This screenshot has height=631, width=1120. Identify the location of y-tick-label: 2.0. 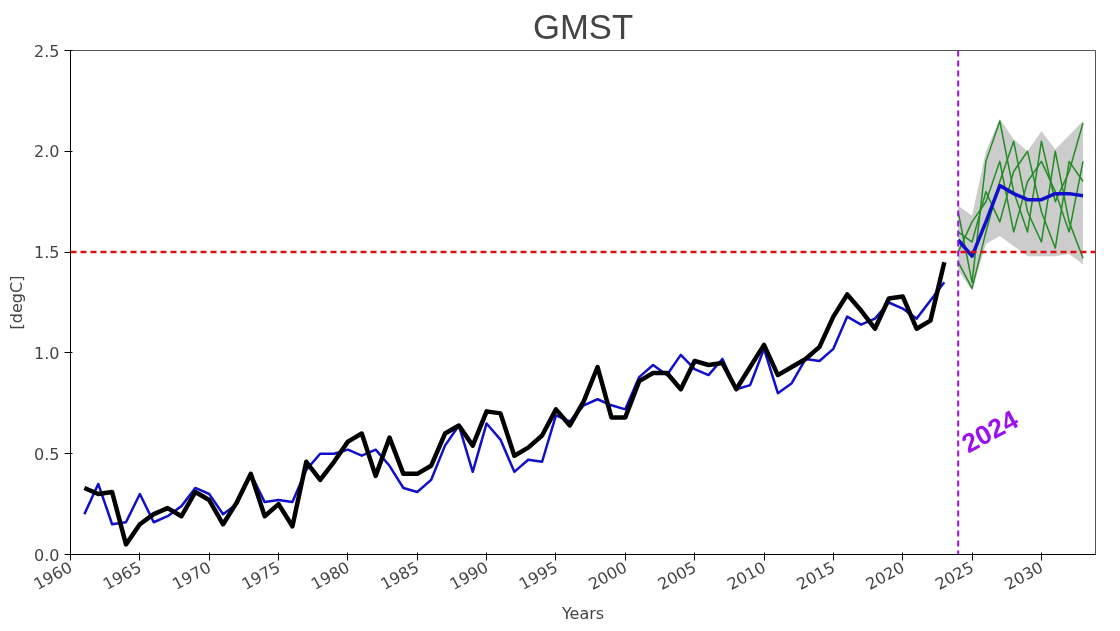
(47, 152).